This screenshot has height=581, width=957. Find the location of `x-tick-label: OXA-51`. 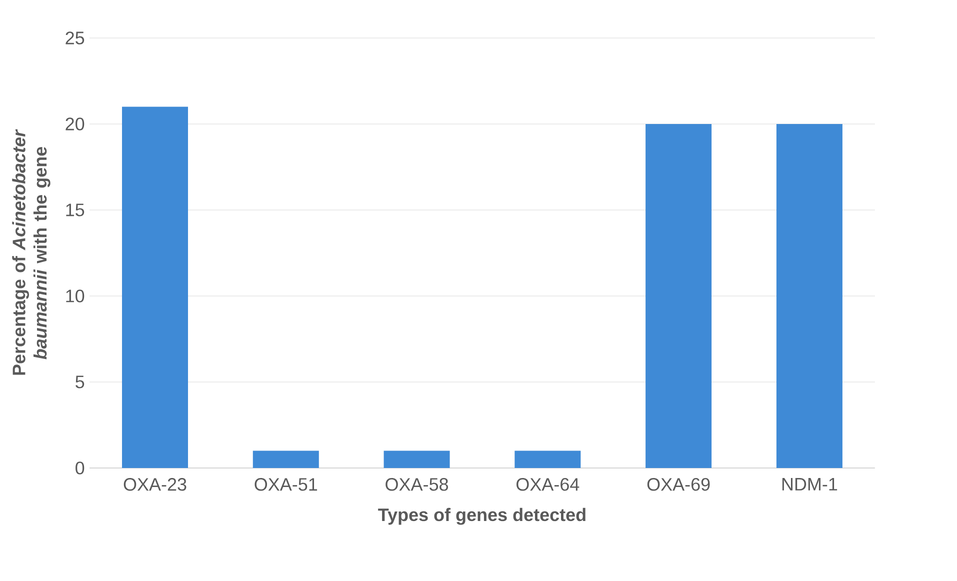

x-tick-label: OXA-51 is located at coordinates (286, 484).